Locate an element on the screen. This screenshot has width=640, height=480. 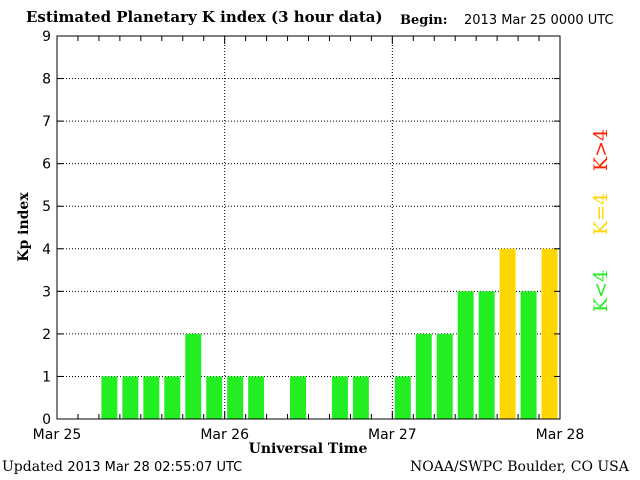
y-tick-label: 8 is located at coordinates (46, 80).